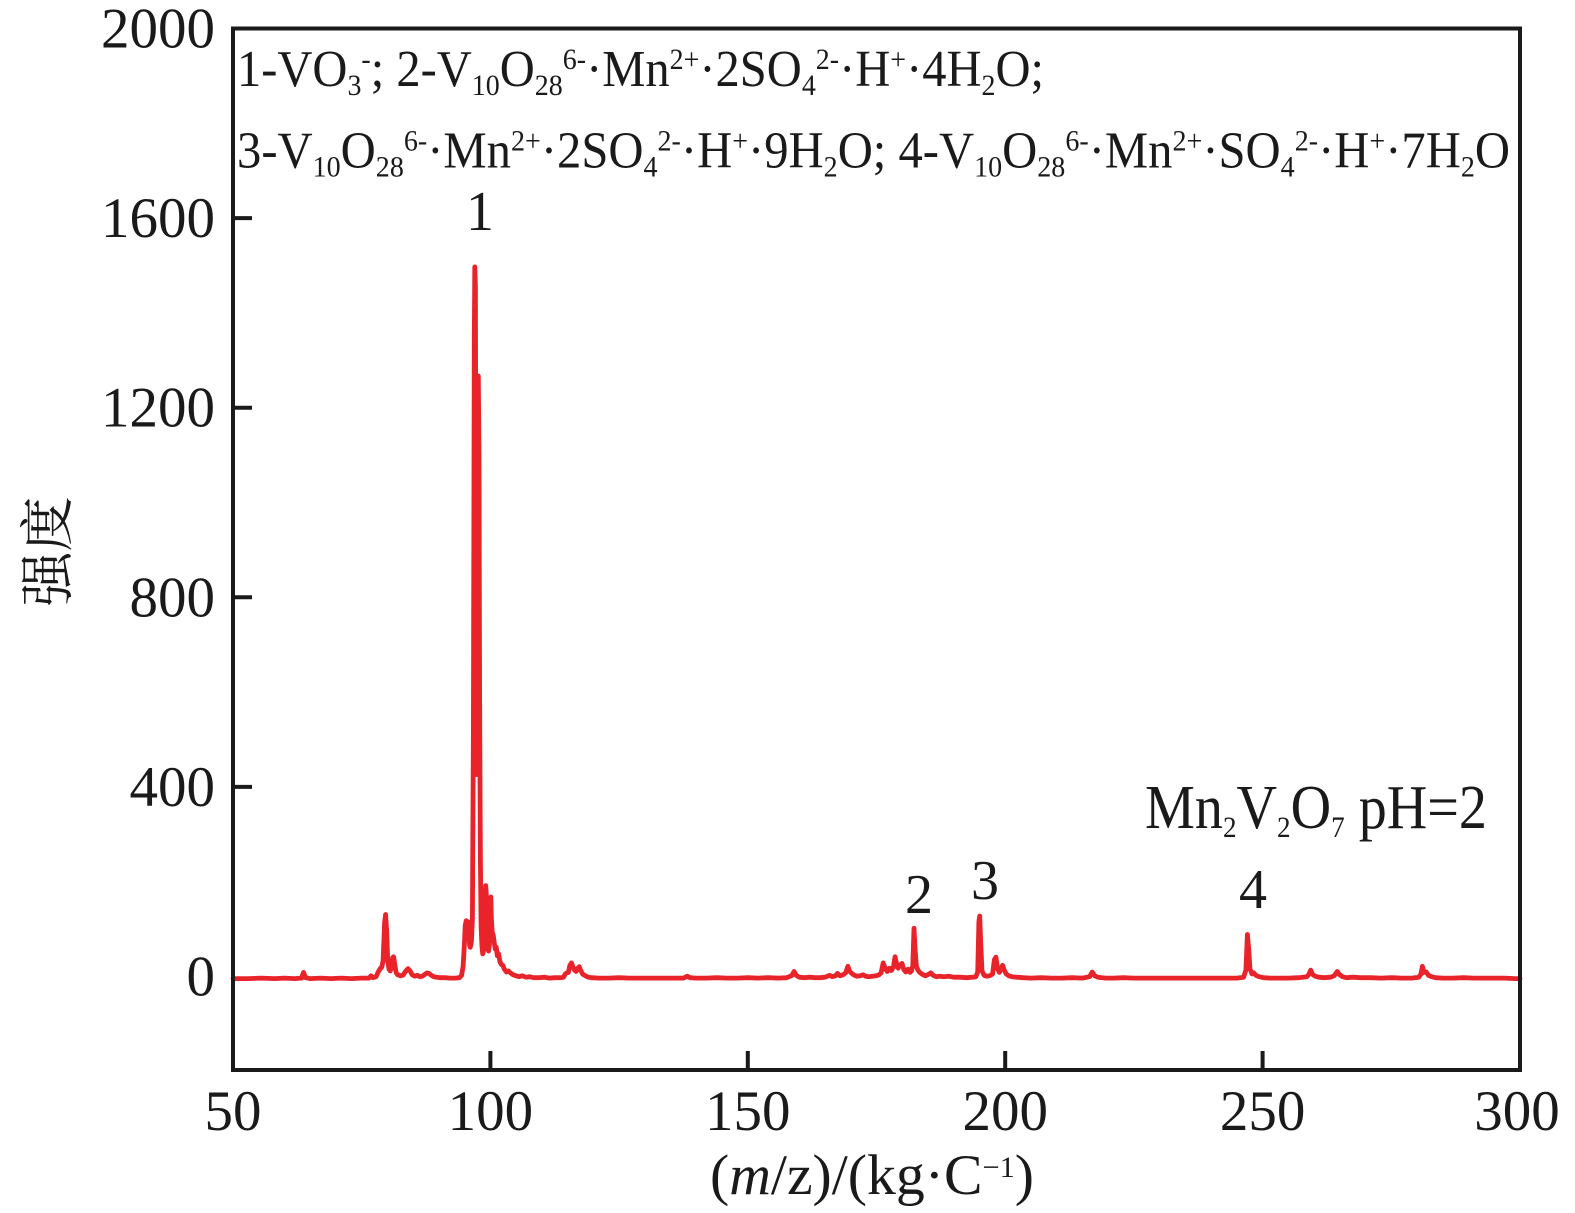  What do you see at coordinates (748, 1111) in the screenshot?
I see `svg-text: 150` at bounding box center [748, 1111].